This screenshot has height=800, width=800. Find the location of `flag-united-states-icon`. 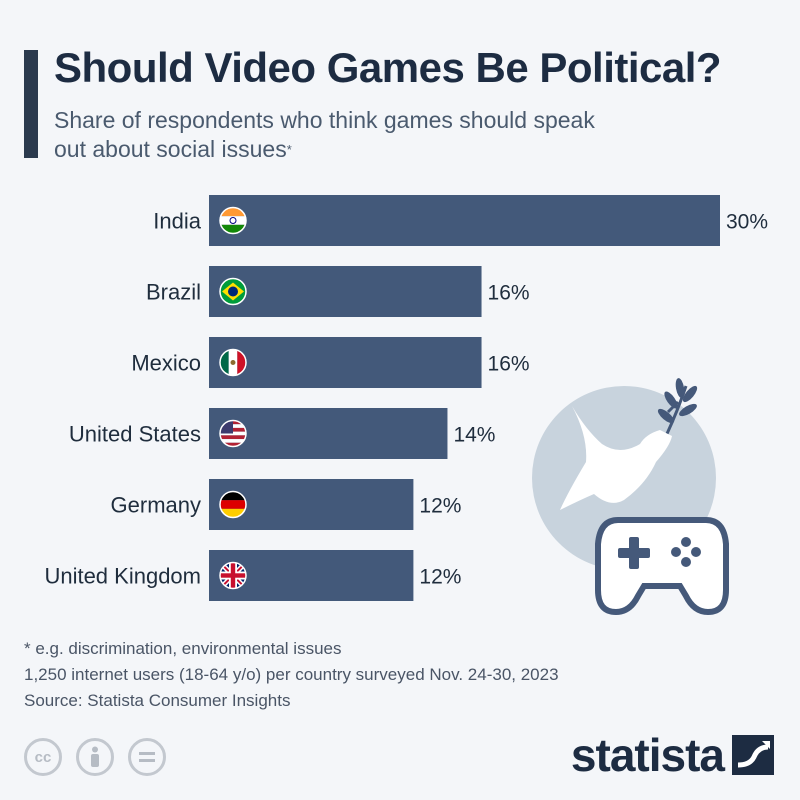

flag-united-states-icon is located at coordinates (233, 433).